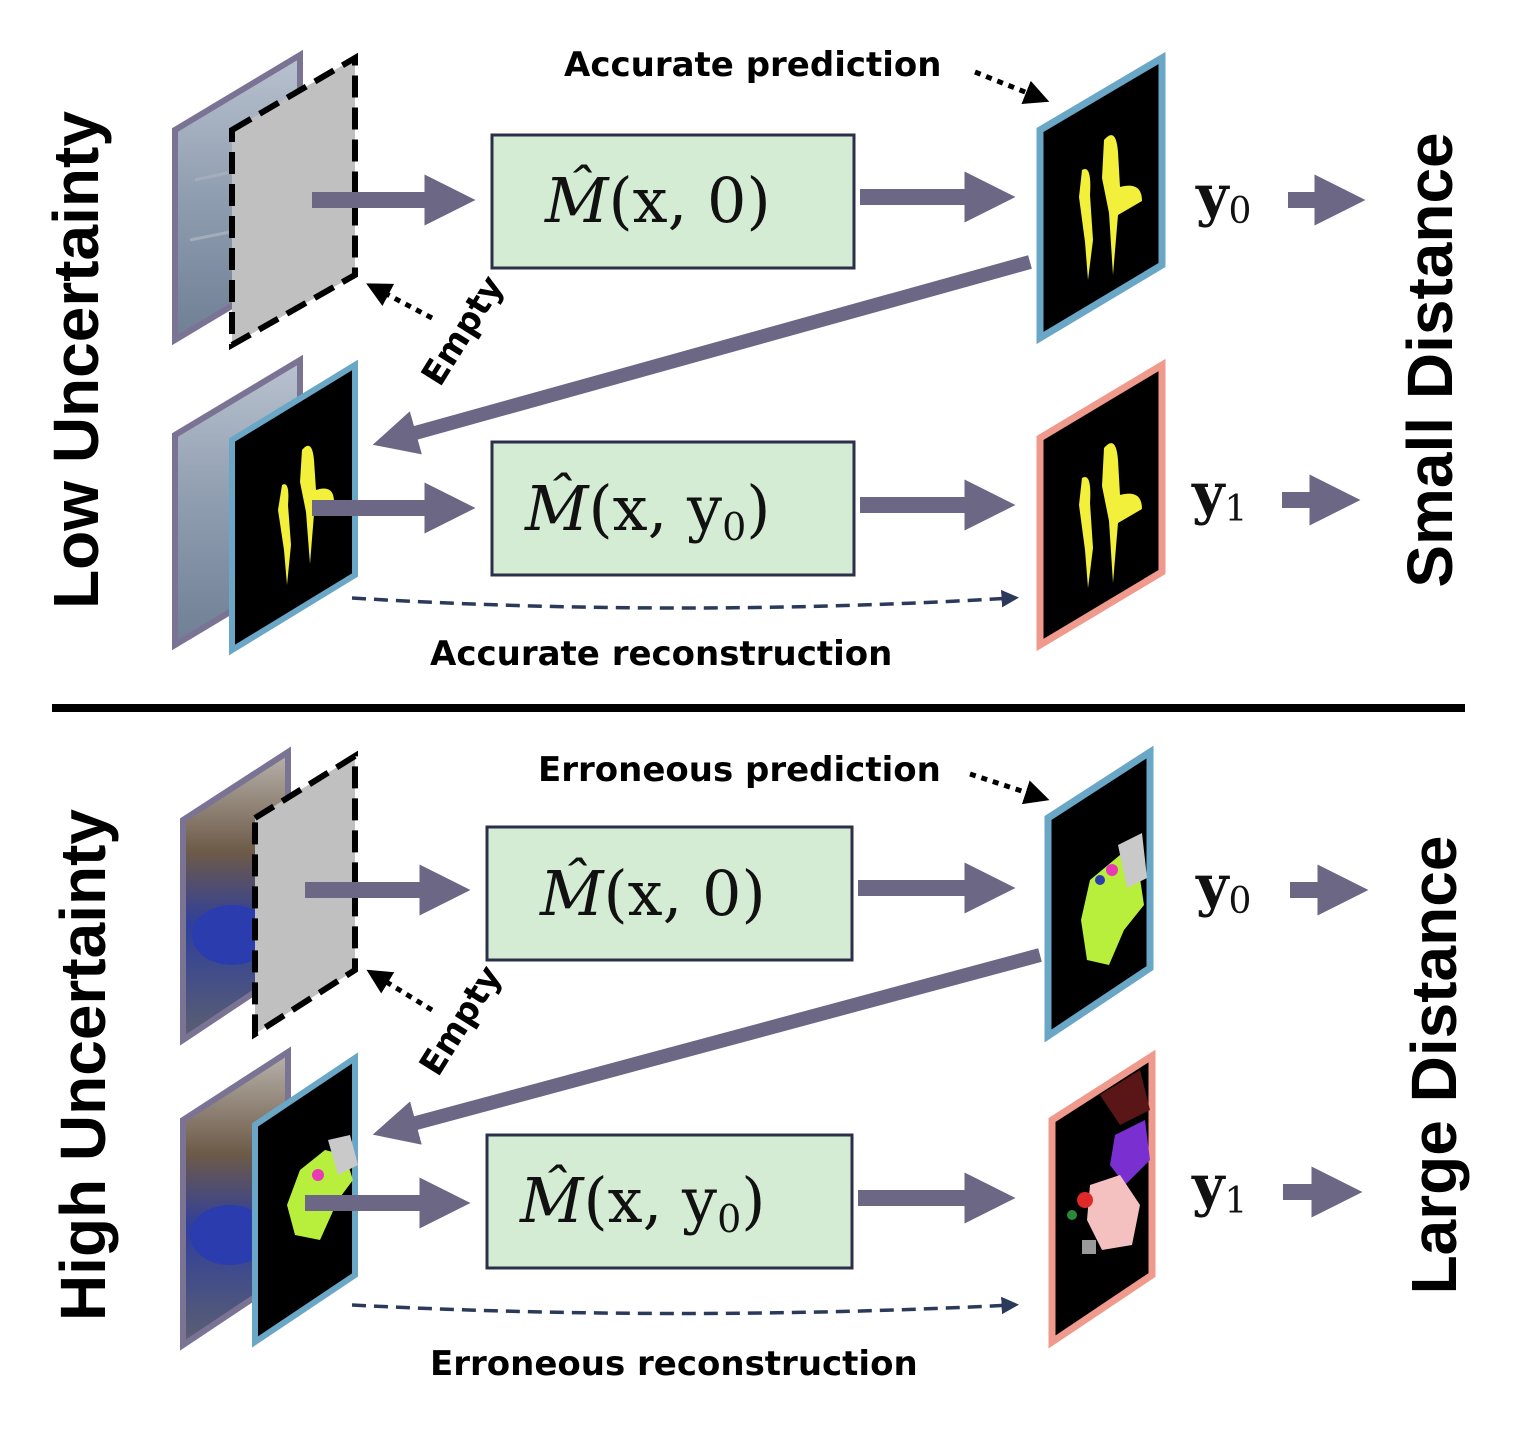  I want to click on prev-mask, so click(293, 507).